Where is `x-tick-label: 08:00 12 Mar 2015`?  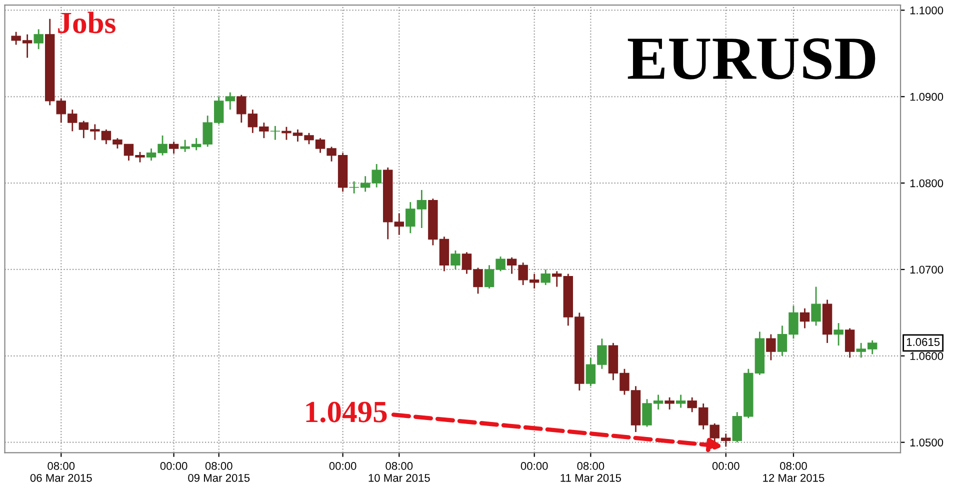 x-tick-label: 08:00 12 Mar 2015 is located at coordinates (793, 472).